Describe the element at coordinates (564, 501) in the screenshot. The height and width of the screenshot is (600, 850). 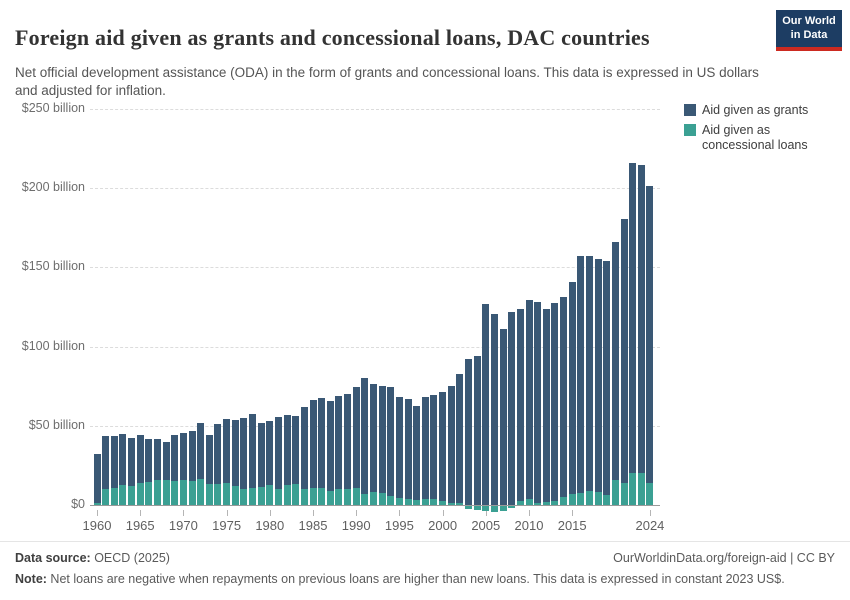
I see `bar-segment-loans-2014` at that location.